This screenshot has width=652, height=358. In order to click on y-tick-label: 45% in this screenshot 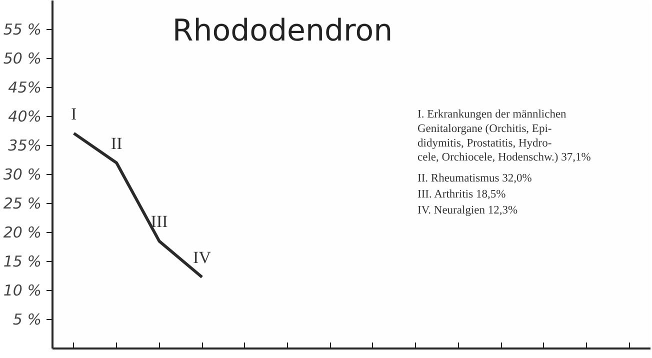, I will do `click(25, 87)`.